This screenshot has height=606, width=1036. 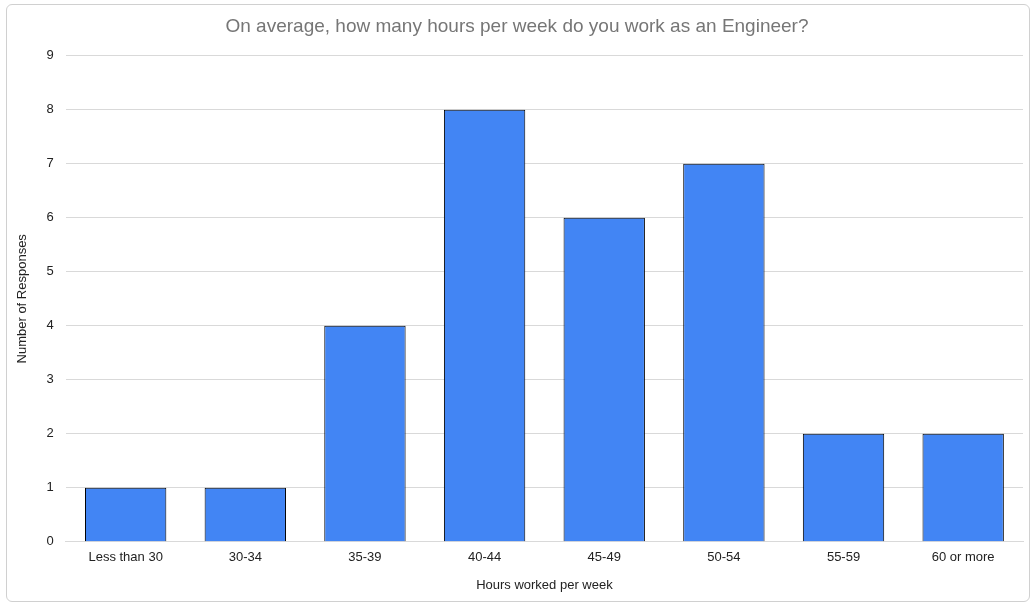 I want to click on x-tick-label: 40-44, so click(x=484, y=557).